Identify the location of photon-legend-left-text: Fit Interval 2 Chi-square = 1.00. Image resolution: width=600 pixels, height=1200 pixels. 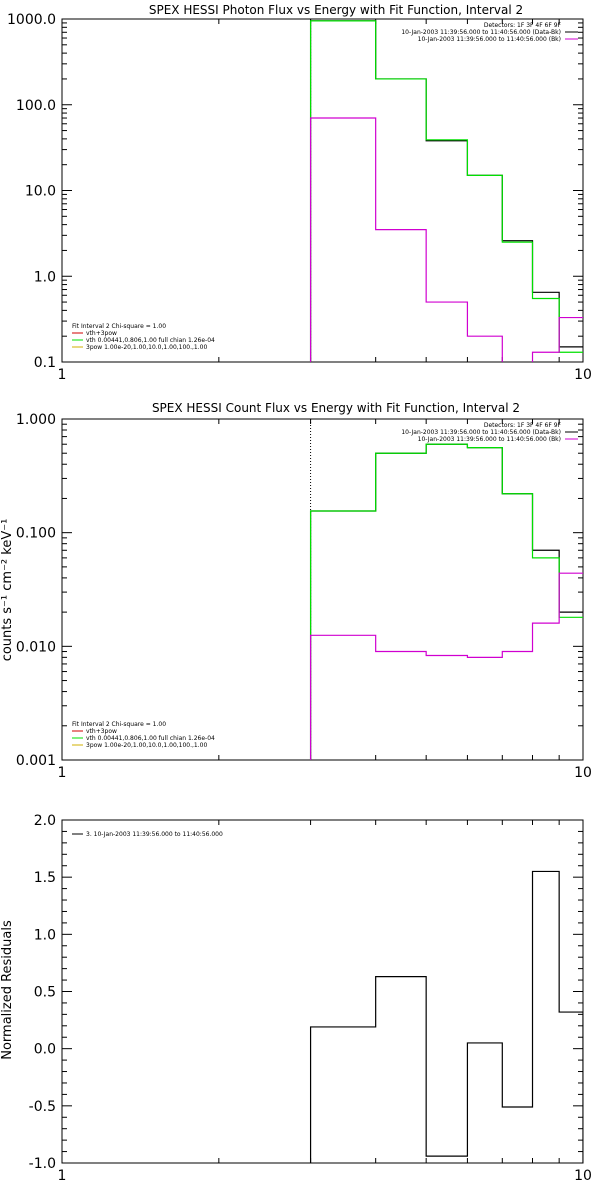
(119, 326).